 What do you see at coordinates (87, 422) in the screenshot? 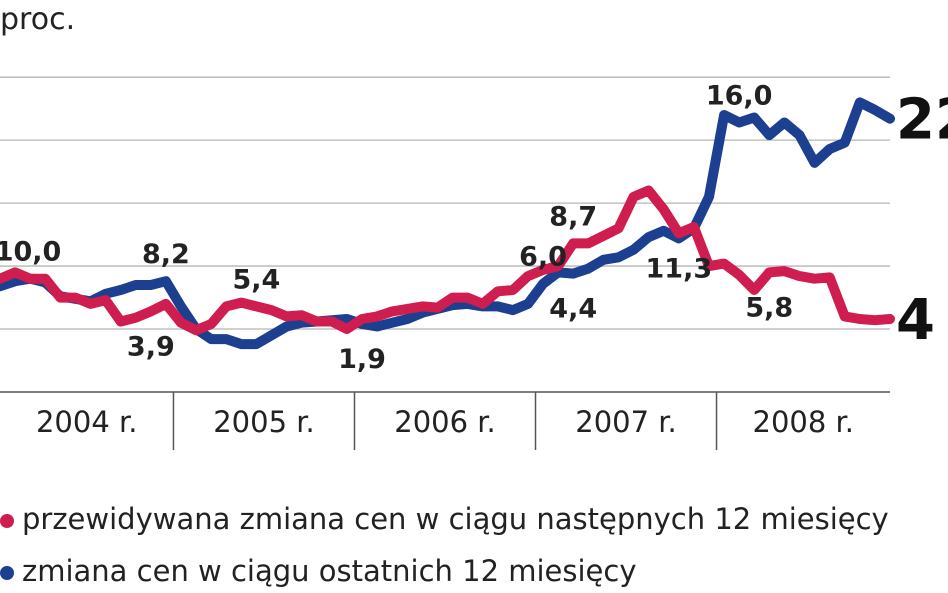
I see `x-tick-label: 2004 r.` at bounding box center [87, 422].